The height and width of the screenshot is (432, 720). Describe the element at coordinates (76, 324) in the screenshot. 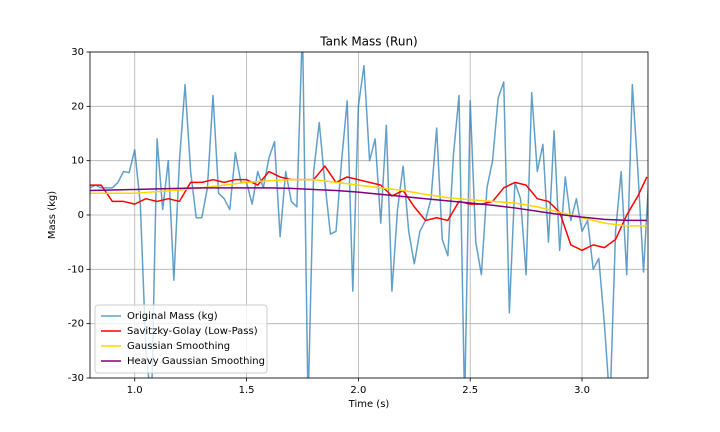

I see `y-tick-label: -20` at that location.